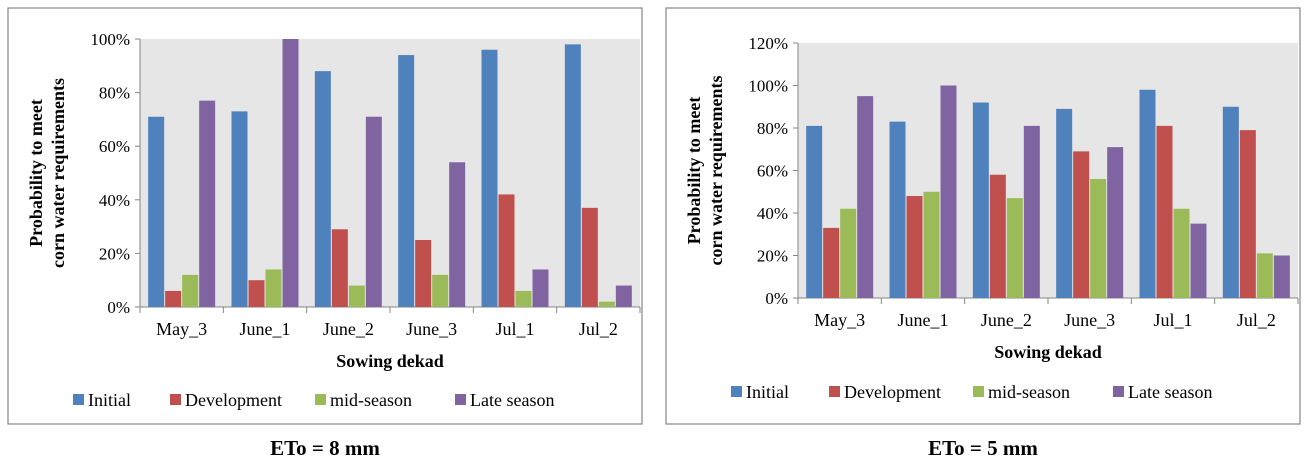 Image resolution: width=1308 pixels, height=461 pixels. What do you see at coordinates (983, 448) in the screenshot?
I see `chart-caption: ETo = 5 mm` at bounding box center [983, 448].